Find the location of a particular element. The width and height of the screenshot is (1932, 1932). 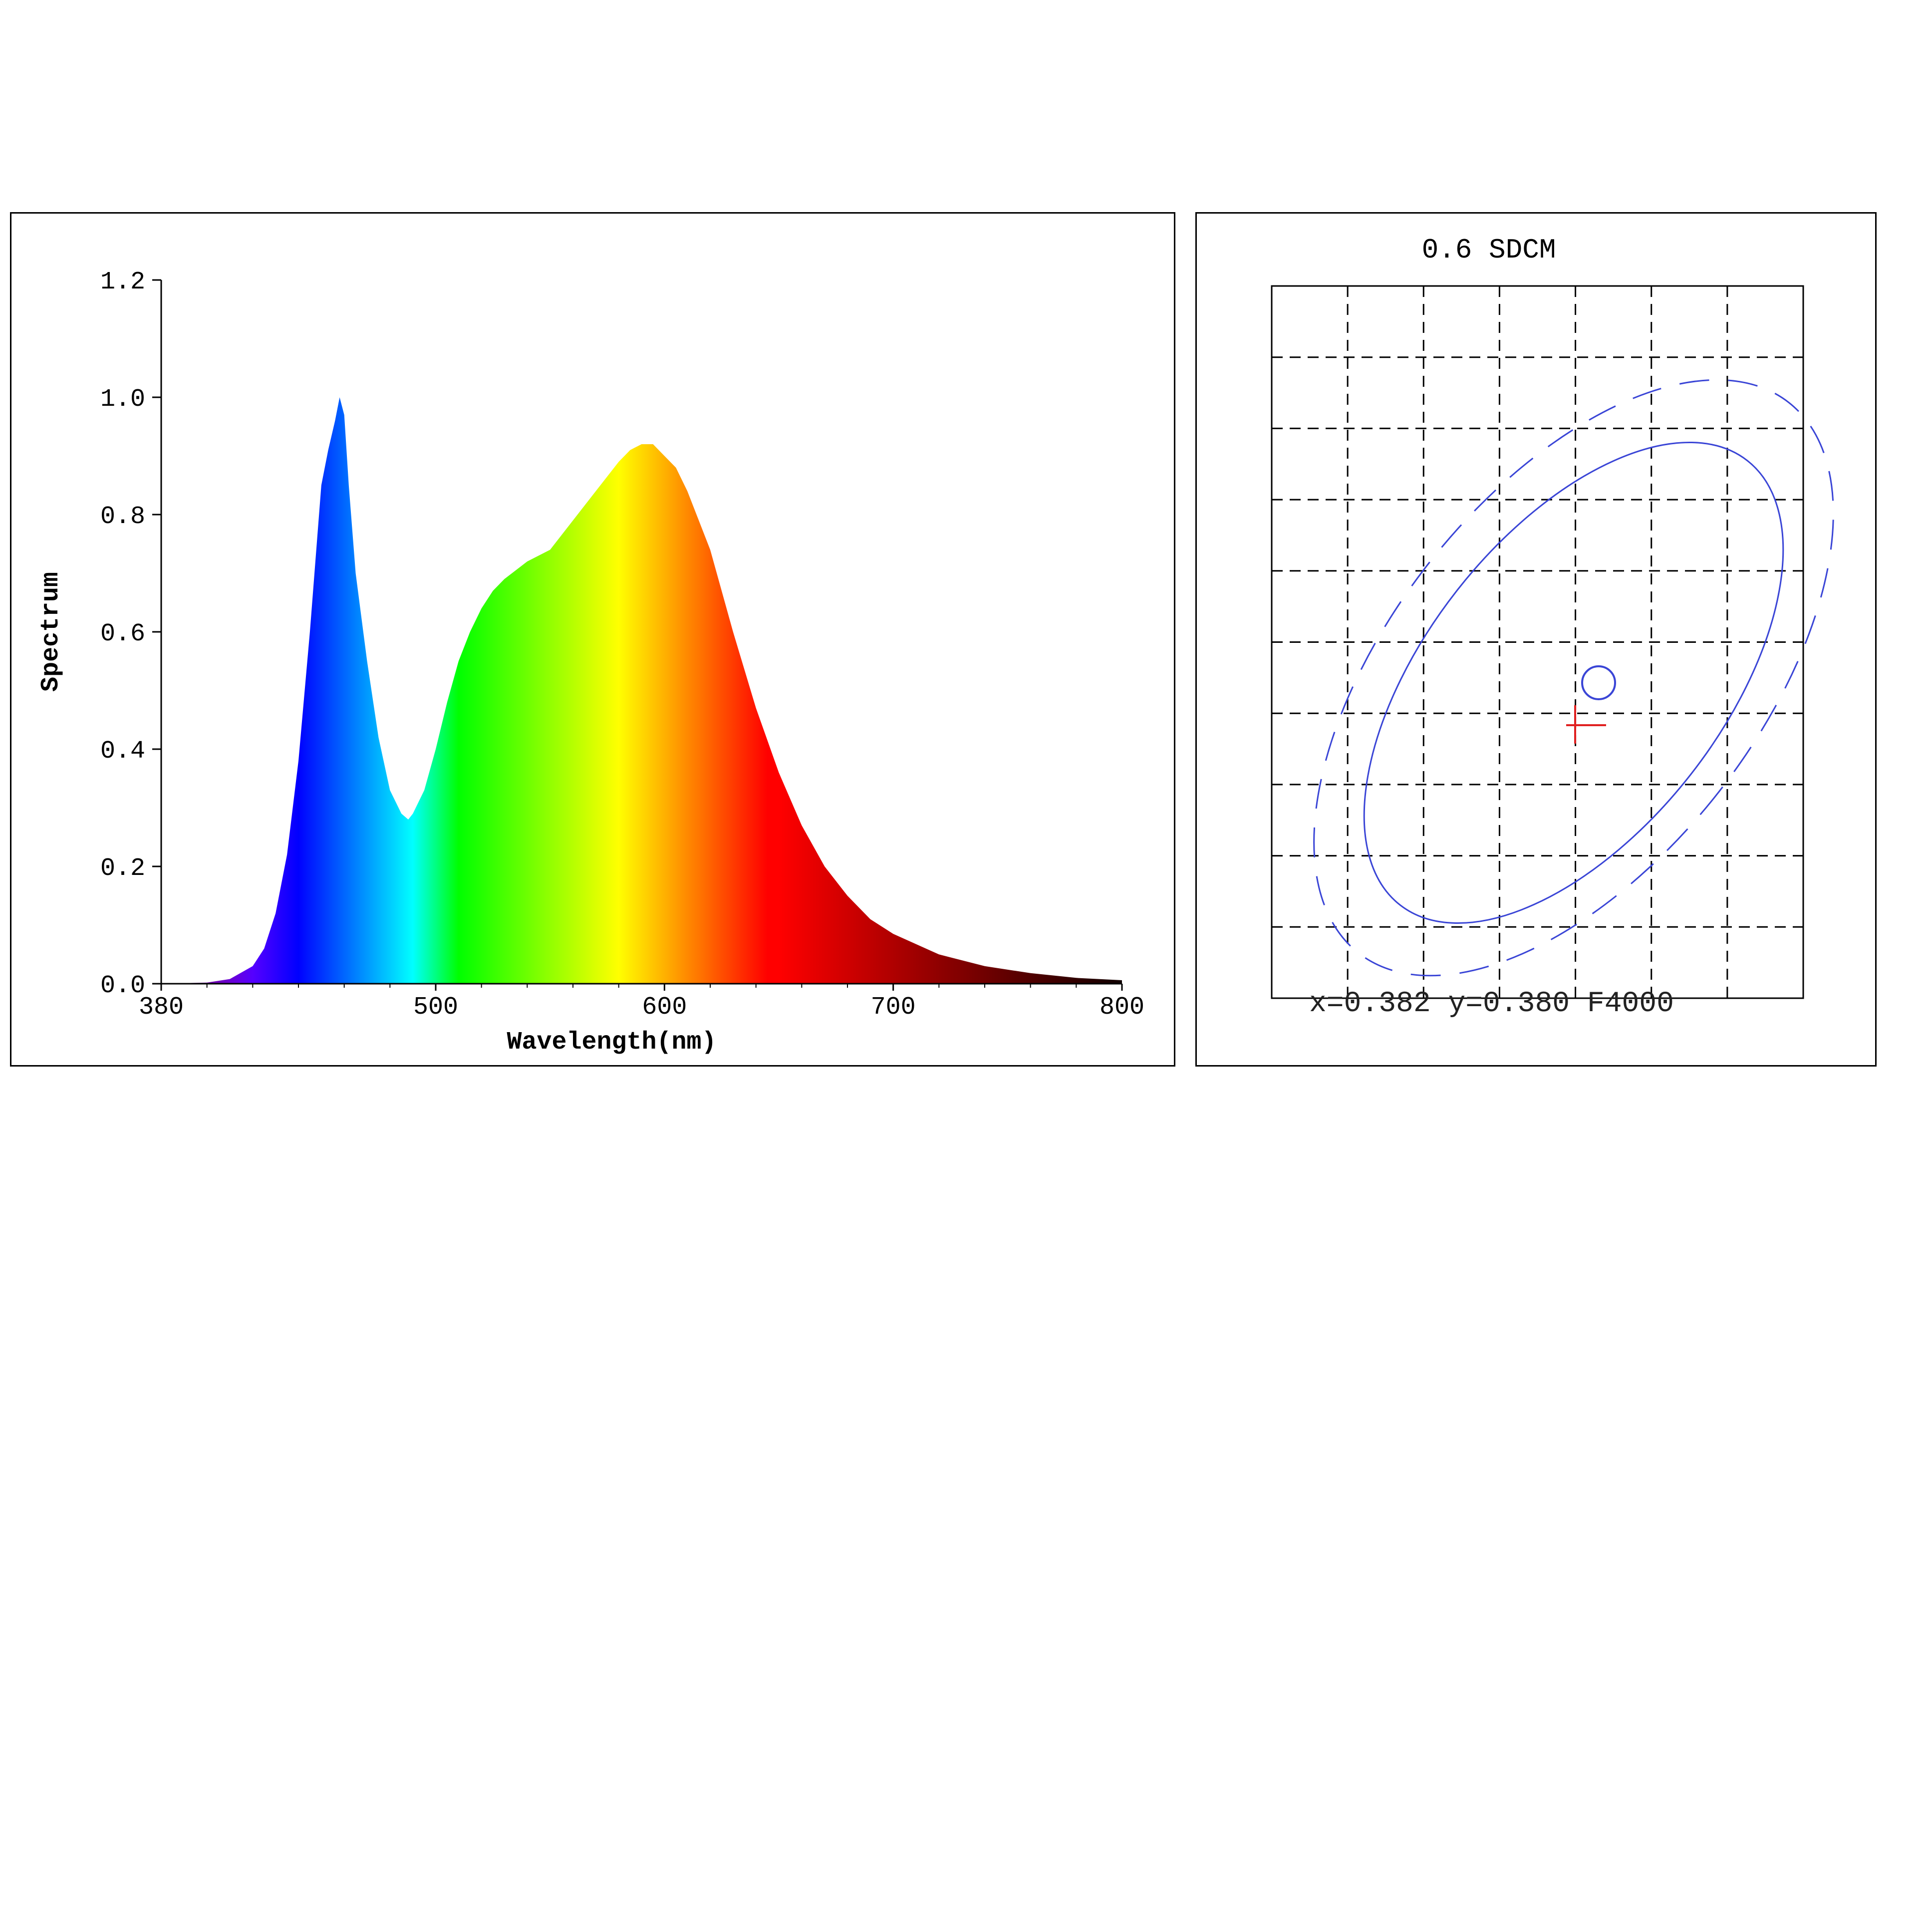

sdcm-grid is located at coordinates (1537, 642).